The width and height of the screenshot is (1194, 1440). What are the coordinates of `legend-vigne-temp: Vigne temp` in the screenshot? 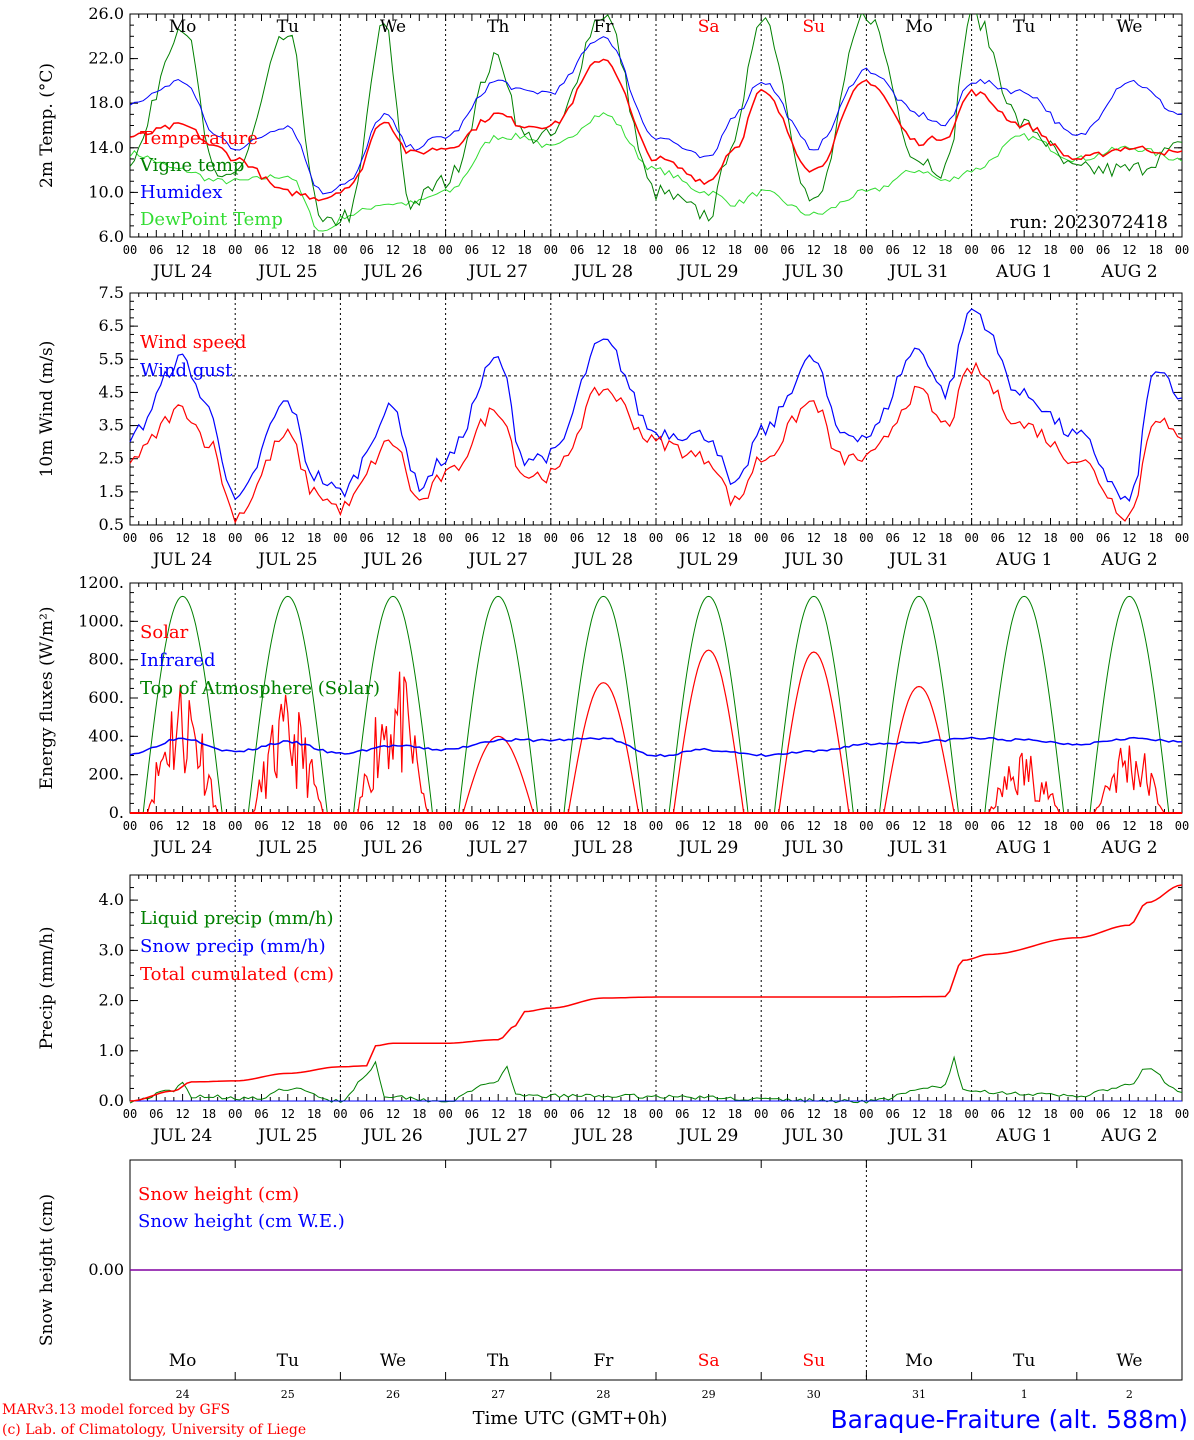 It's located at (191, 165).